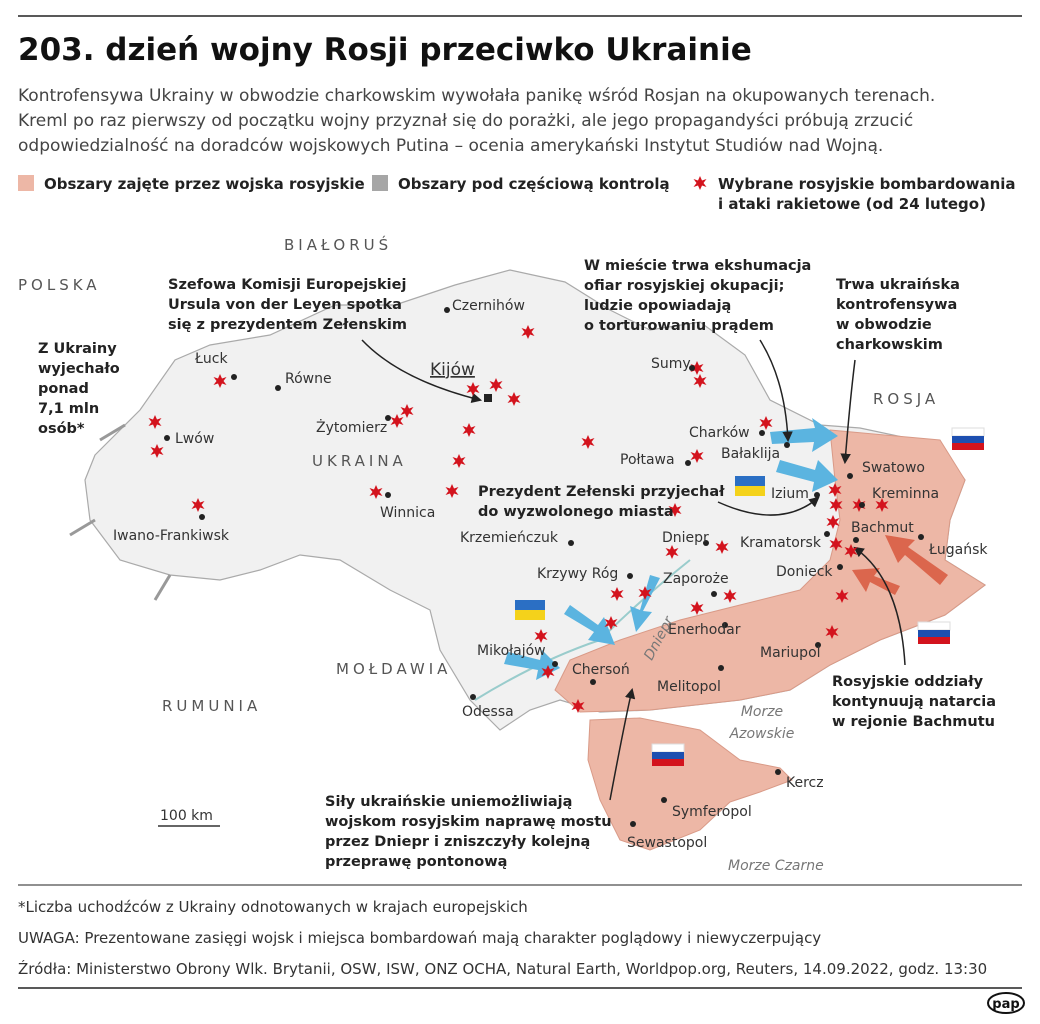 This screenshot has height=1024, width=1040. Describe the element at coordinates (934, 632) in the screenshot. I see `flag-russia` at that location.